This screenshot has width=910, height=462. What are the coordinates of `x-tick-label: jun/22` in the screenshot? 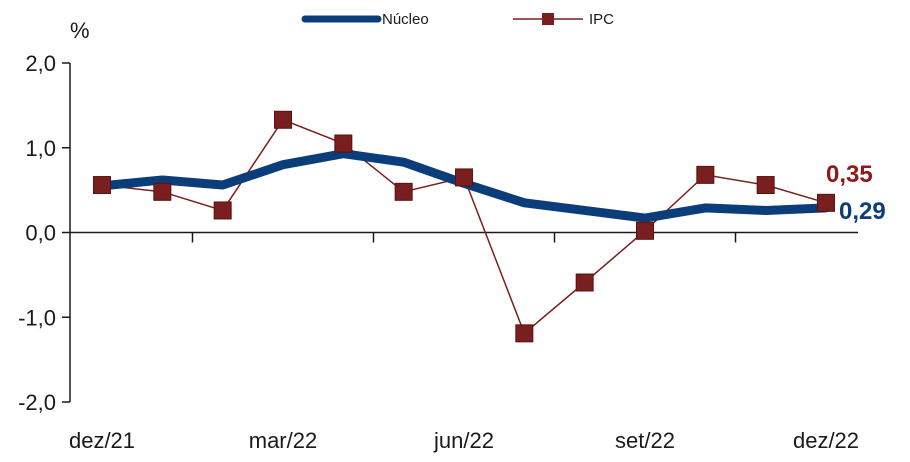 It's located at (463, 440).